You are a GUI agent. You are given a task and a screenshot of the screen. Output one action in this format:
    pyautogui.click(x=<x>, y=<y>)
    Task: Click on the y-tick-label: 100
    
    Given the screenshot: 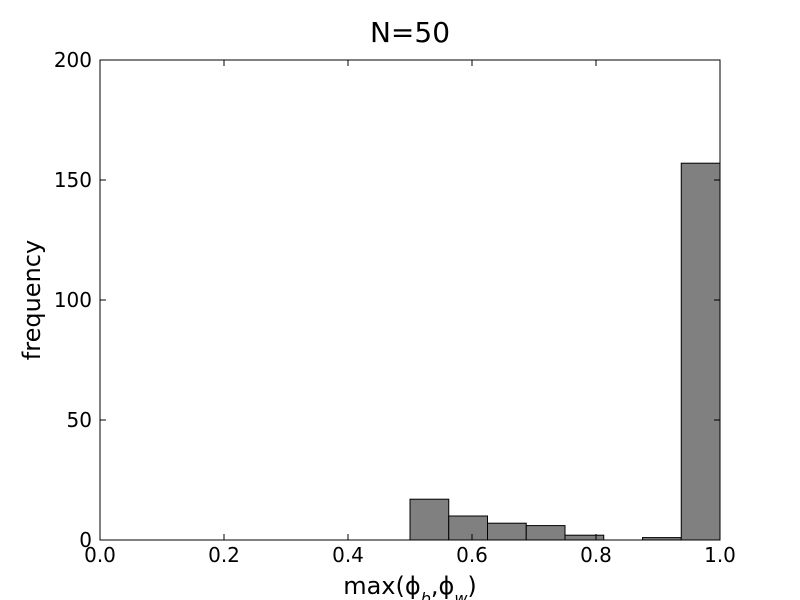 What is the action you would take?
    pyautogui.click(x=73, y=300)
    